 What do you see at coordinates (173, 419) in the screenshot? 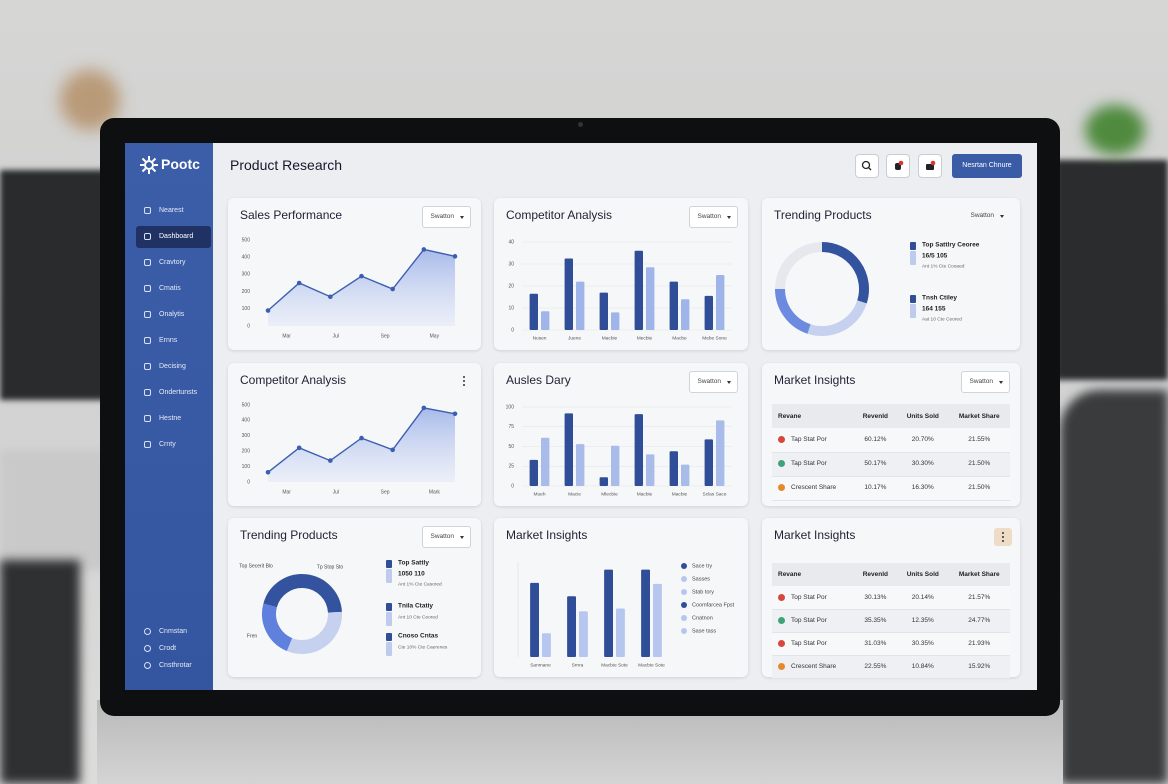
I see `nav-item: Hestne` at bounding box center [173, 419].